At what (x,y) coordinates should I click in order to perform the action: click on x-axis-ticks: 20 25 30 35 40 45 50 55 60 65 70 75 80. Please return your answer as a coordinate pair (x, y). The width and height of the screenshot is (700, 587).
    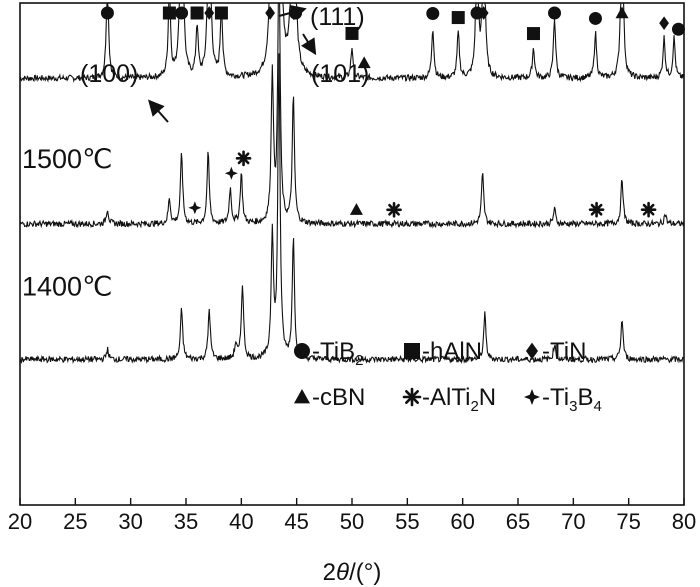
    Looking at the image, I should click on (352, 516).